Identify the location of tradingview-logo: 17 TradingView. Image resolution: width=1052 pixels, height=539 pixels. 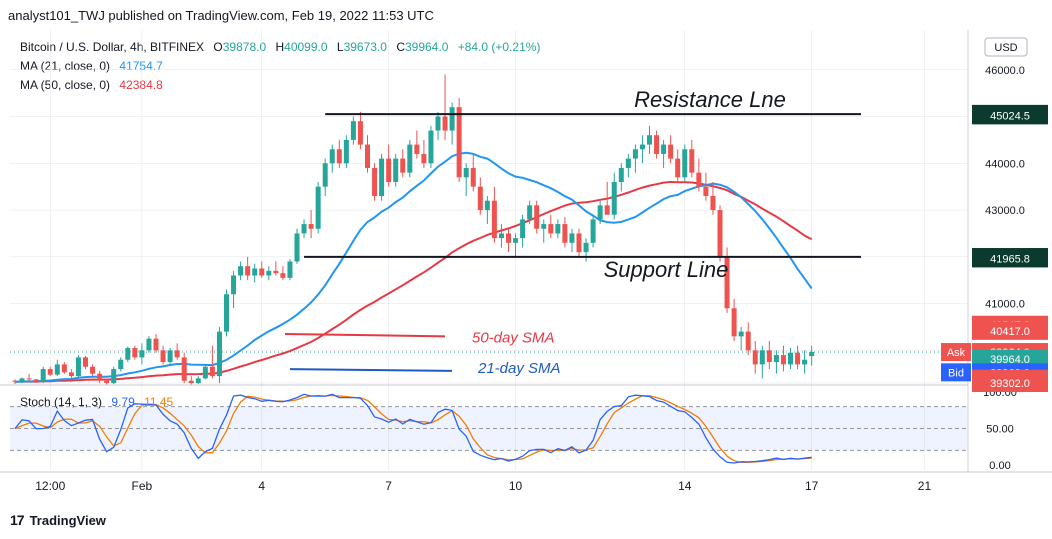
(58, 520).